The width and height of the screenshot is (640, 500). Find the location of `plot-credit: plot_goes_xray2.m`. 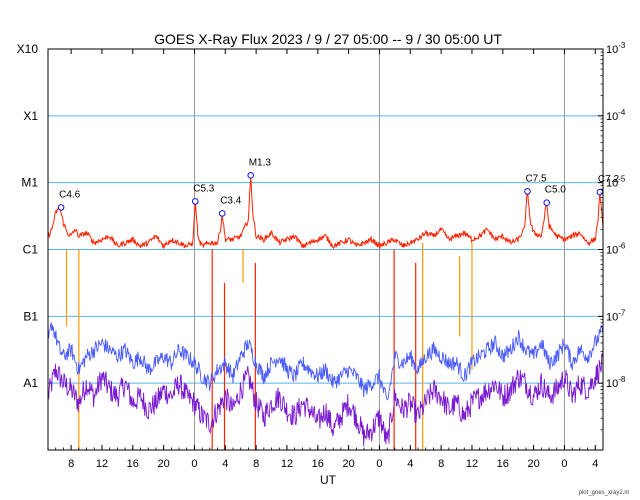

plot-credit: plot_goes_xray2.m is located at coordinates (604, 493).